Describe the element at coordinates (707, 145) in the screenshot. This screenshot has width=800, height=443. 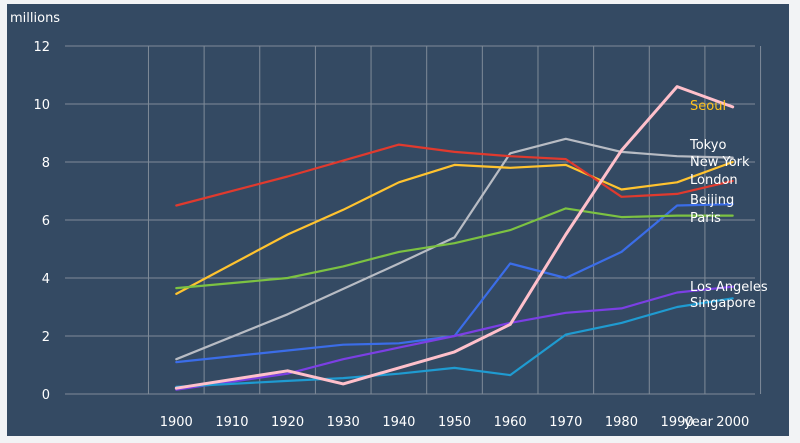
I see `series-label-tokyo: Tokyo` at that location.